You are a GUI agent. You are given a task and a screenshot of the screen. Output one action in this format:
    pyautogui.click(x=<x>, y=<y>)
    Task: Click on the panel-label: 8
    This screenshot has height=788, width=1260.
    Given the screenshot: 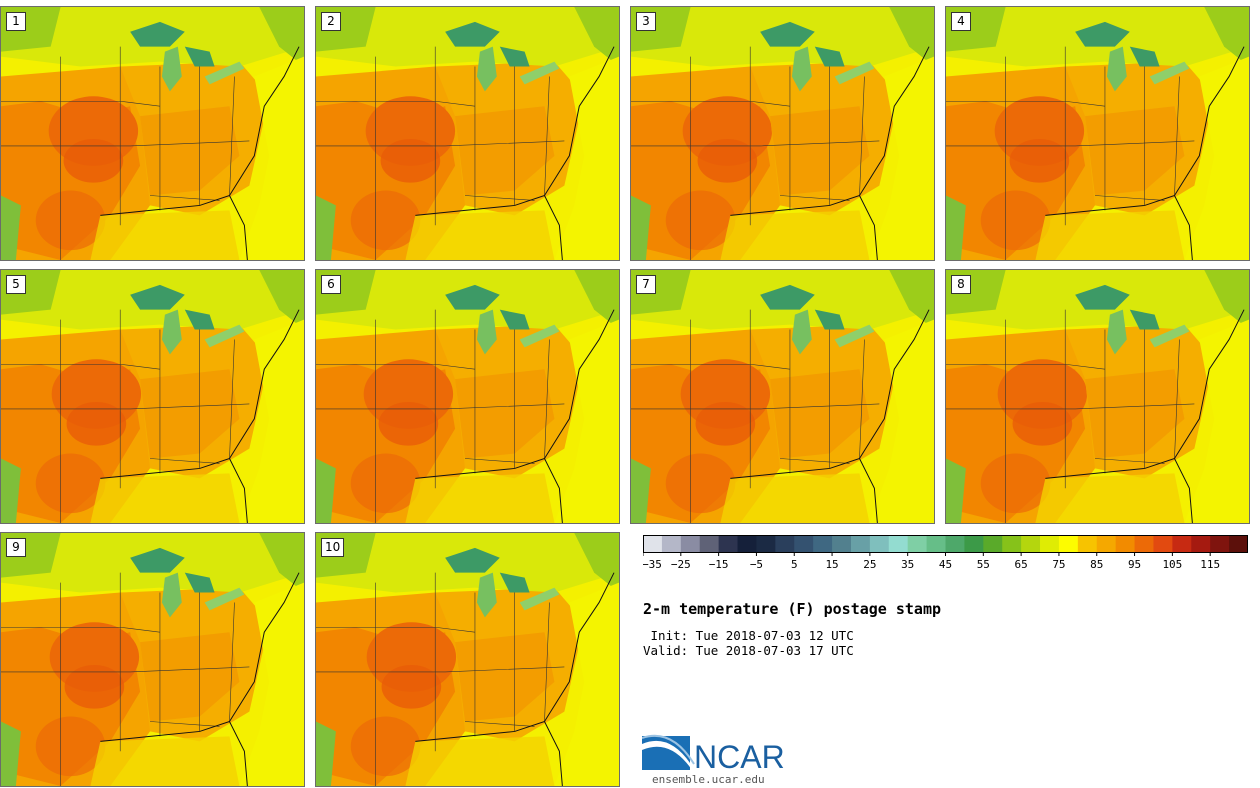 What is the action you would take?
    pyautogui.click(x=961, y=284)
    